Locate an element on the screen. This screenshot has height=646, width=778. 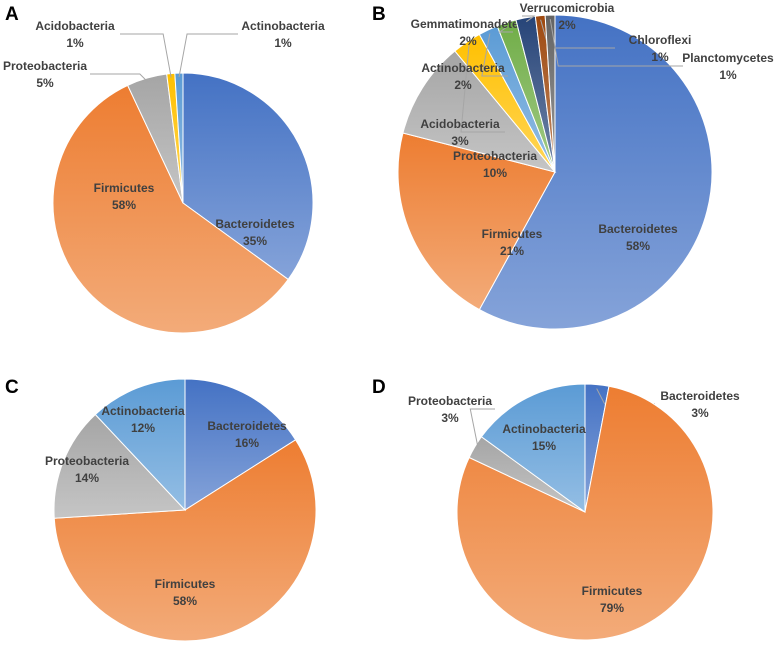
slice-label-percent: 15% is located at coordinates (544, 446).